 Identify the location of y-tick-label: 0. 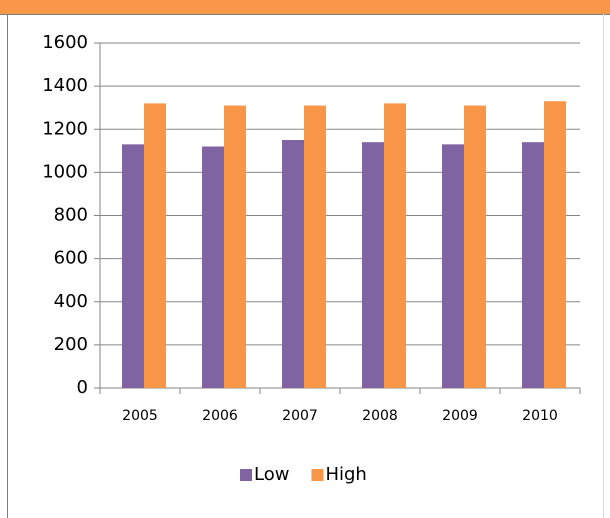
(82, 387).